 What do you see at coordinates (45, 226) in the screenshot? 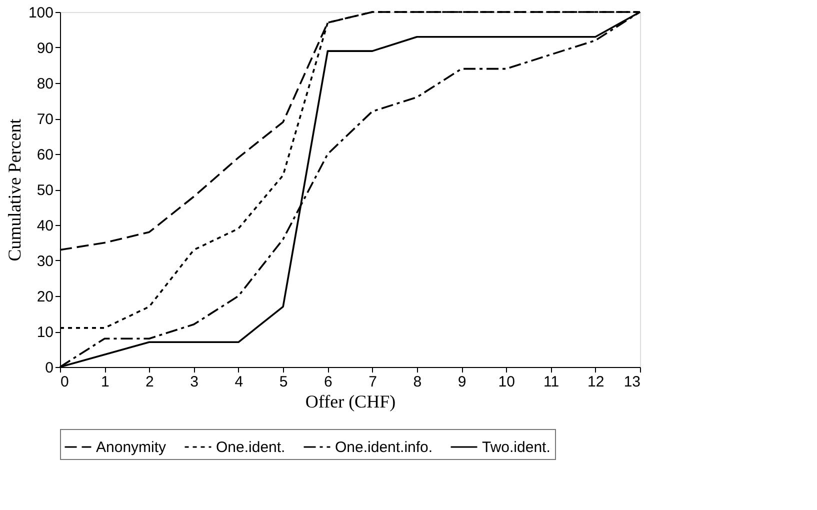
I see `y-tick-label: 40` at bounding box center [45, 226].